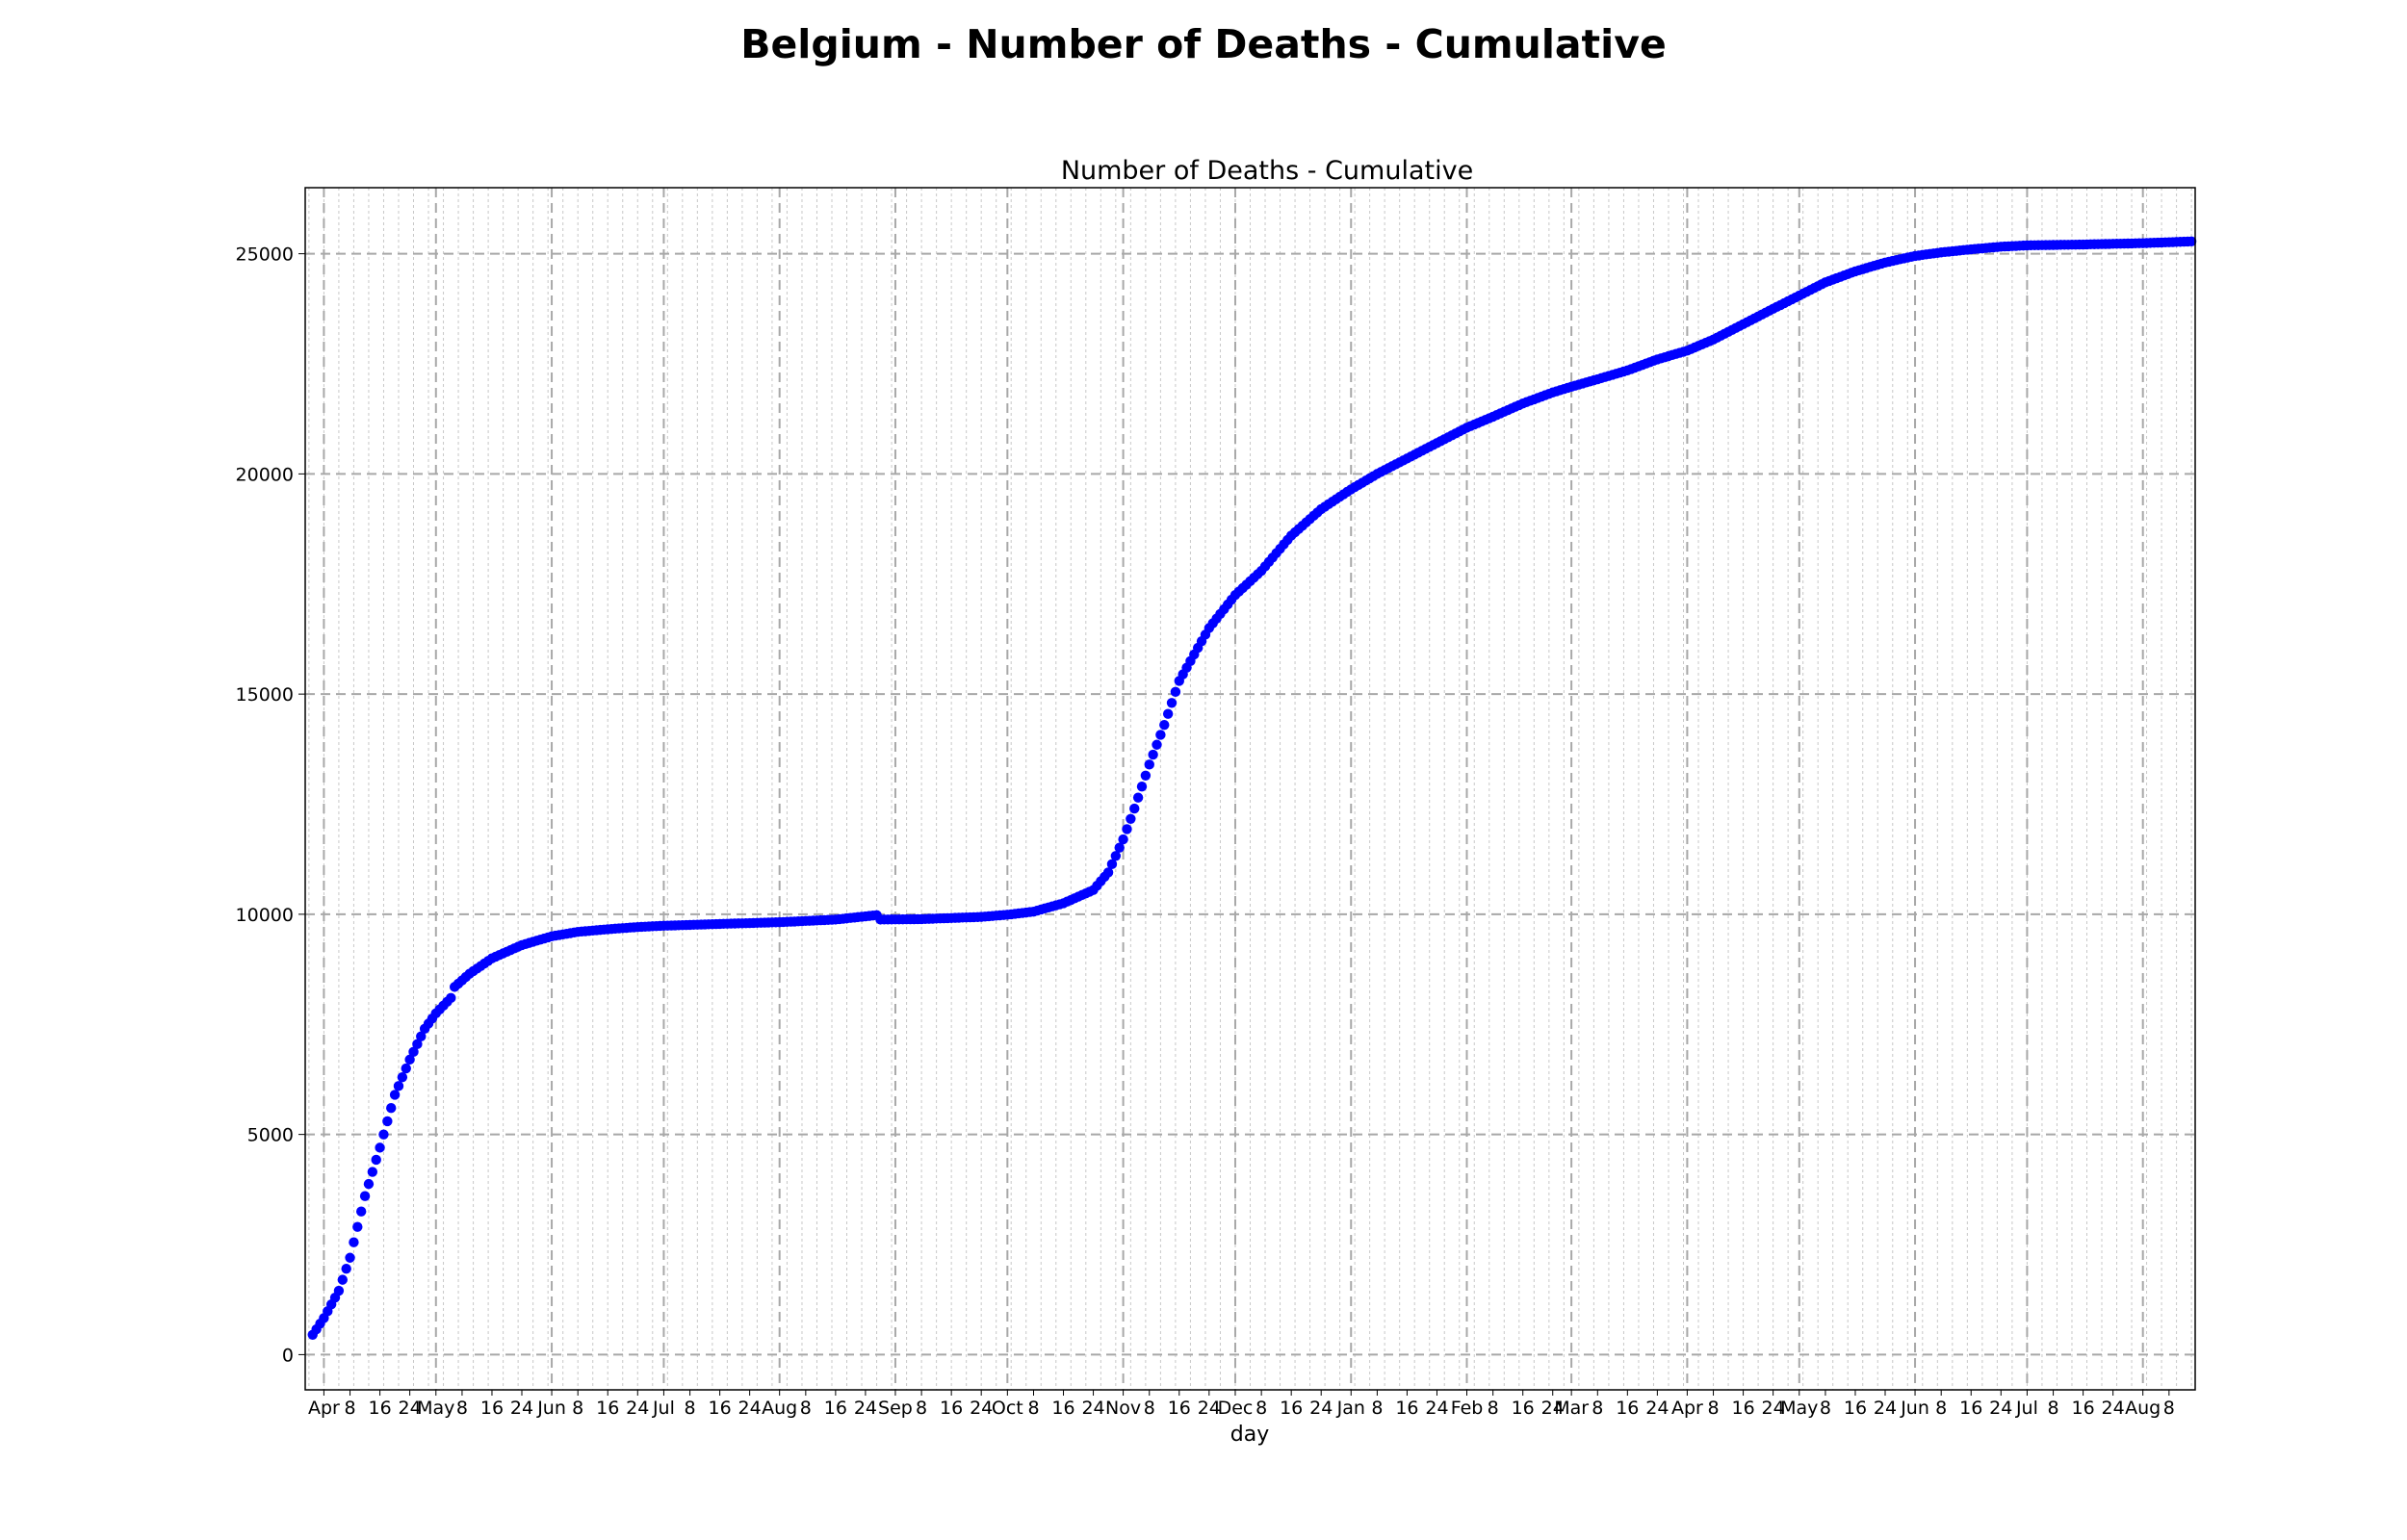 The width and height of the screenshot is (2407, 1540). What do you see at coordinates (271, 1135) in the screenshot?
I see `y-tick-label: 5000` at bounding box center [271, 1135].